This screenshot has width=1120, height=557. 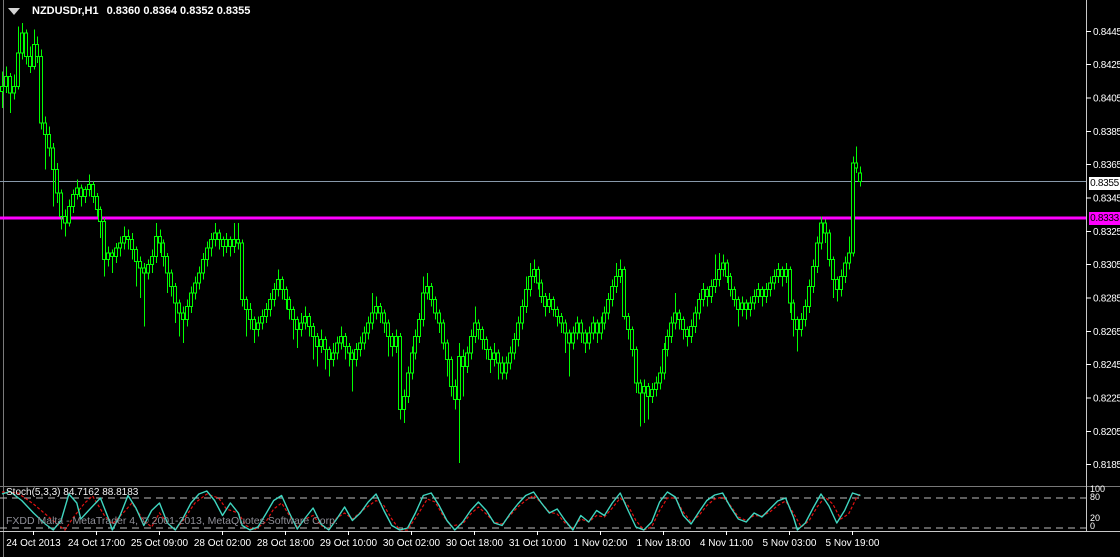 What do you see at coordinates (1106, 199) in the screenshot?
I see `price-axis-label: 0.8345` at bounding box center [1106, 199].